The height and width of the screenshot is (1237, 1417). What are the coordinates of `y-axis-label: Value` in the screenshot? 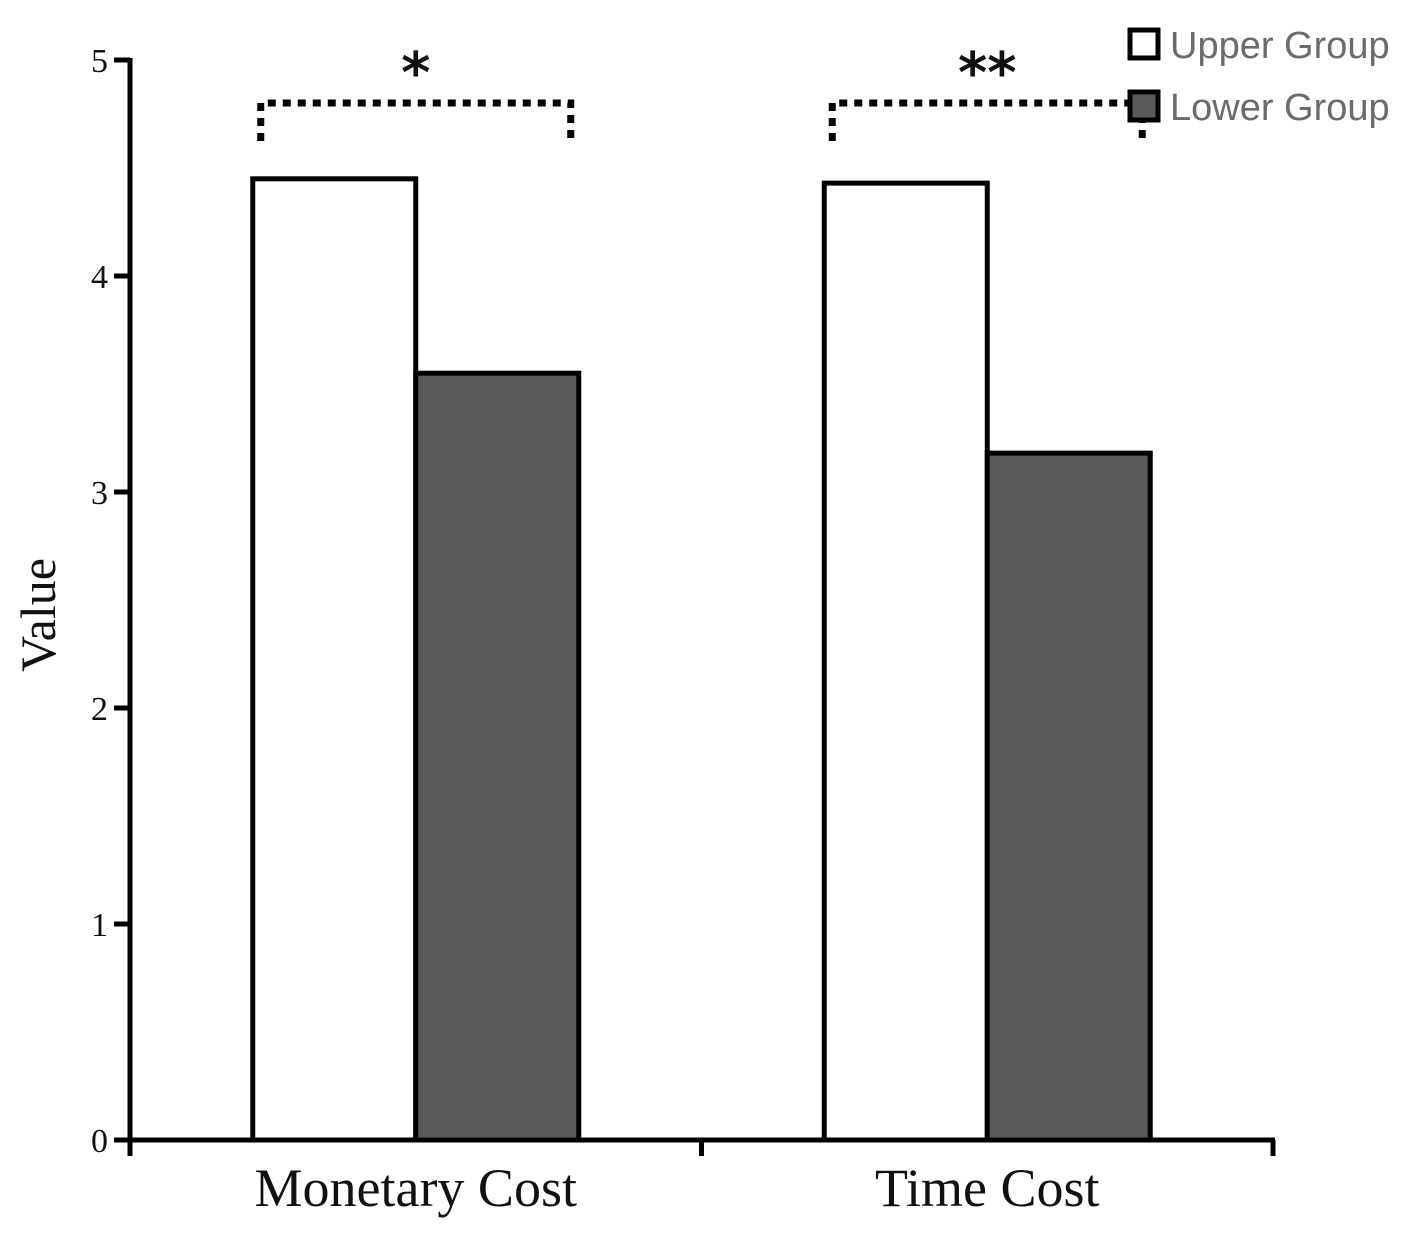 It's located at (38, 615).